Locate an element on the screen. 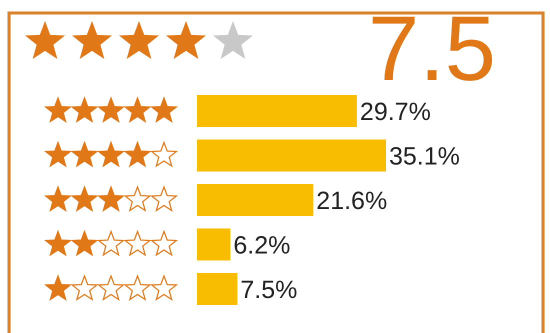  data-label: 35.1% is located at coordinates (424, 156).